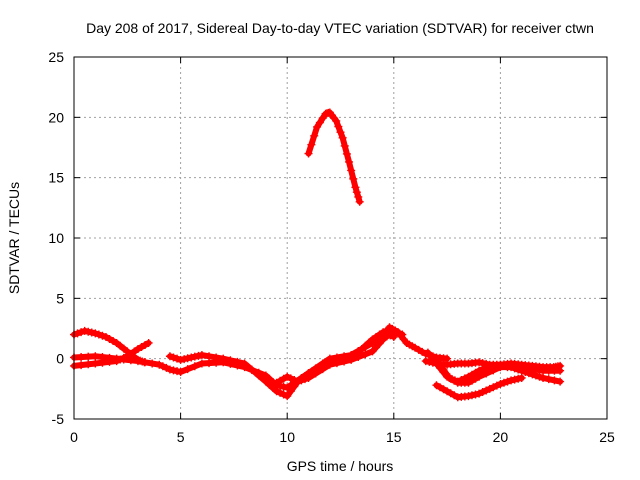  I want to click on y-tick-label: 10, so click(56, 238).